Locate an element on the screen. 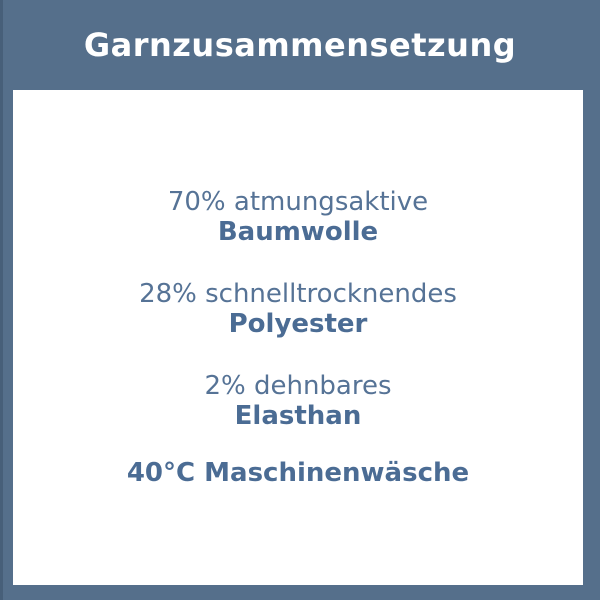  care-instruction: 40°C Maschinenwäsche is located at coordinates (298, 473).